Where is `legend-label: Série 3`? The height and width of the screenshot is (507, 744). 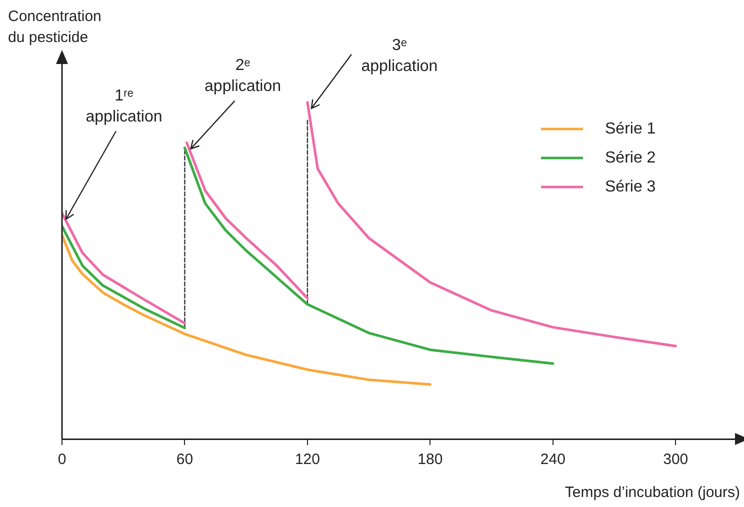
legend-label: Série 3 is located at coordinates (630, 187).